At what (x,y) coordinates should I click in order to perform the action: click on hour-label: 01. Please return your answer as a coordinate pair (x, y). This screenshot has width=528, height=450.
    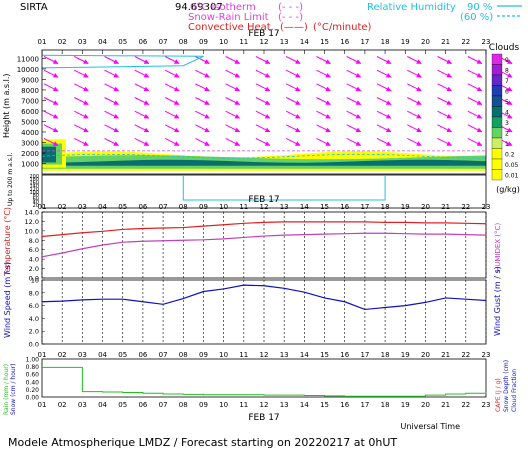
    Looking at the image, I should click on (42, 355).